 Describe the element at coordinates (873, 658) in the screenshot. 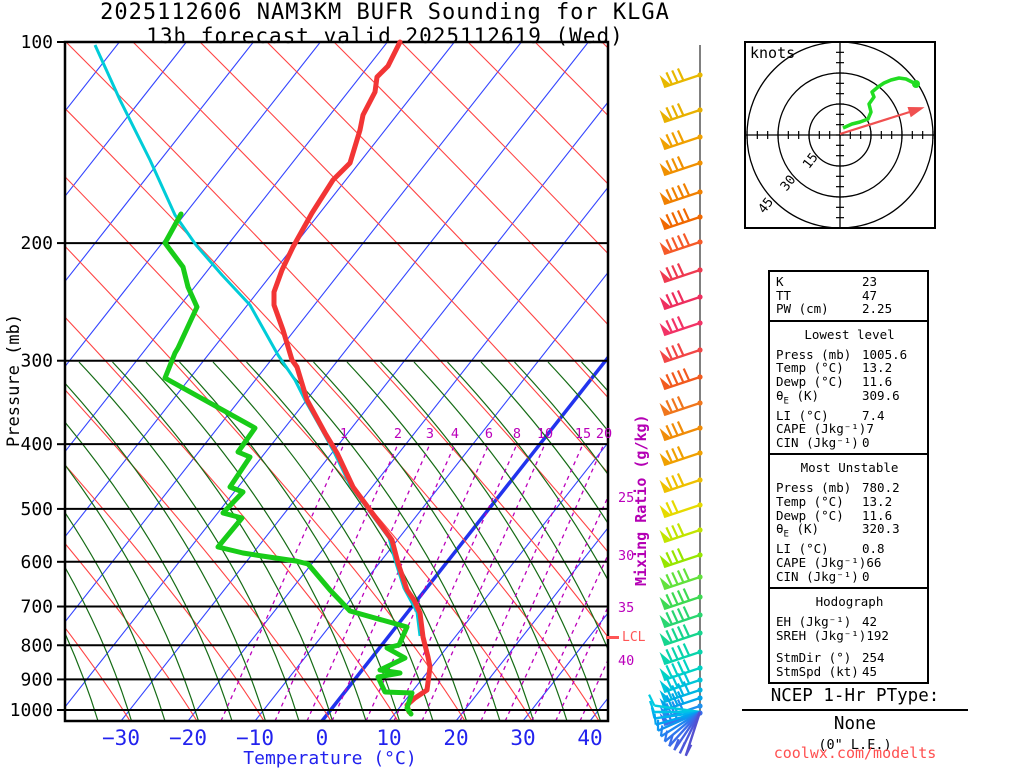

I see `stats-row-value: 254` at that location.